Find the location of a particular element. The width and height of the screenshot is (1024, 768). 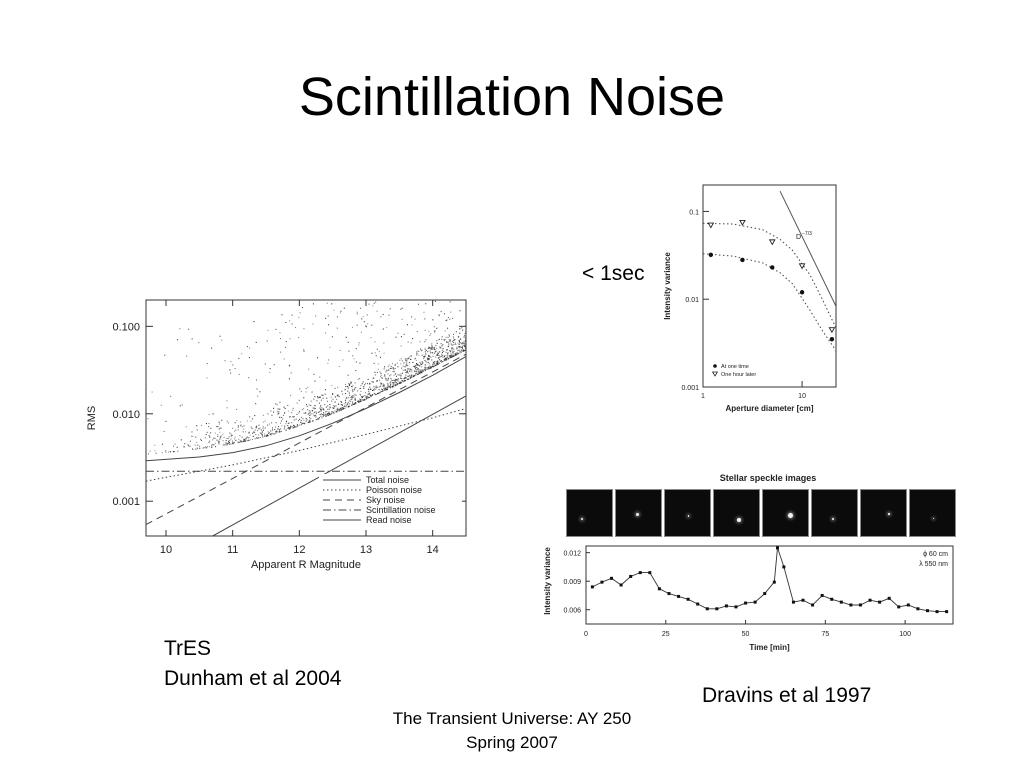

aperture-point-hour-later is located at coordinates (802, 266).